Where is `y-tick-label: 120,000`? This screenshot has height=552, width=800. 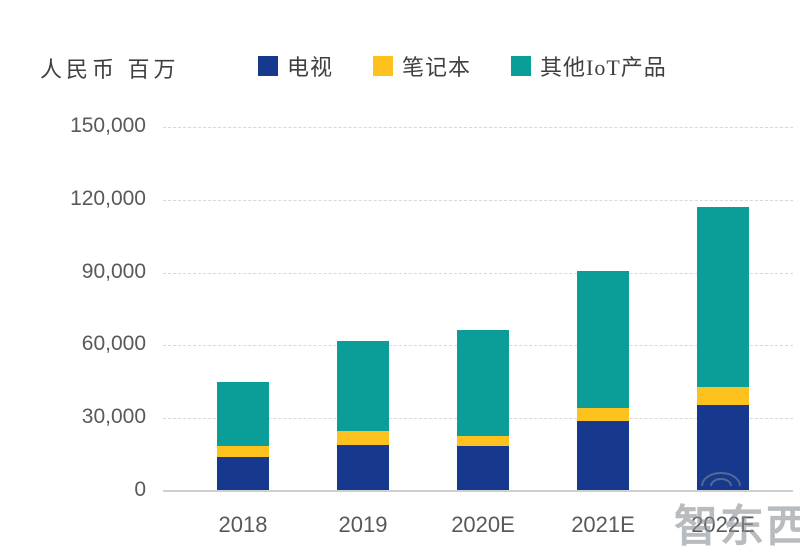 y-tick-label: 120,000 is located at coordinates (108, 198).